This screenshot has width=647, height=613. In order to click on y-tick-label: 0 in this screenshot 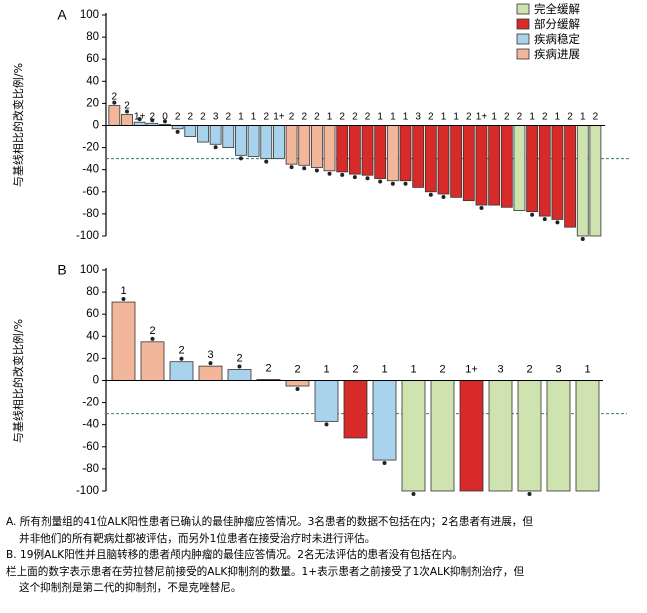, I will do `click(96, 126)`.